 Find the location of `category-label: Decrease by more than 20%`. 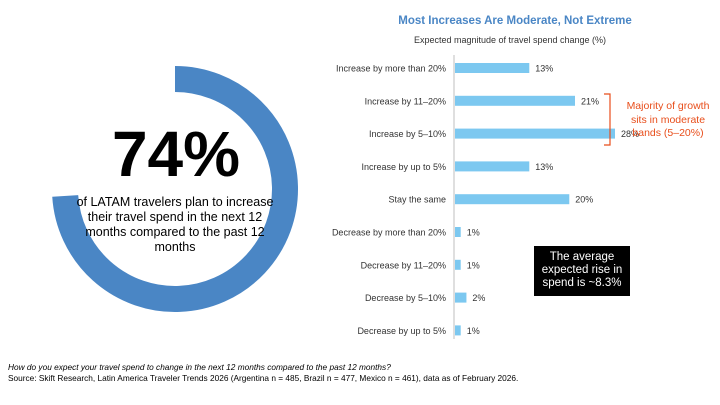

category-label: Decrease by more than 20% is located at coordinates (389, 233).